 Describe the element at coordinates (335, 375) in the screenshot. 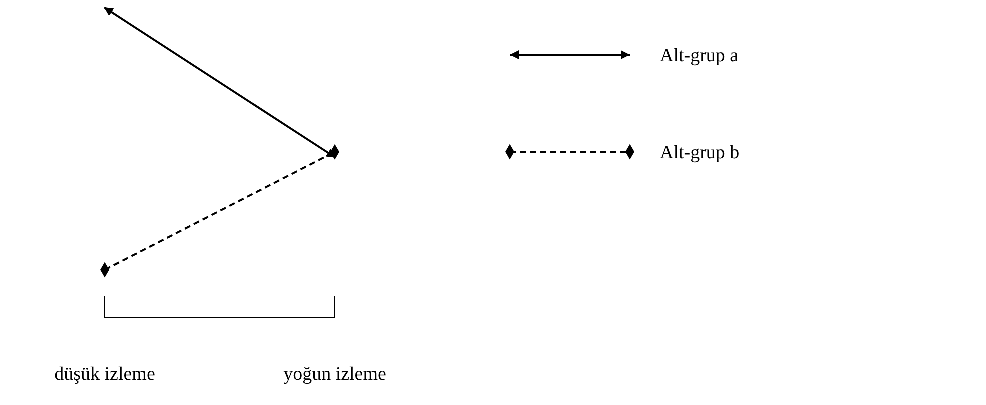

I see `x-tick-label: yoğun izleme` at that location.